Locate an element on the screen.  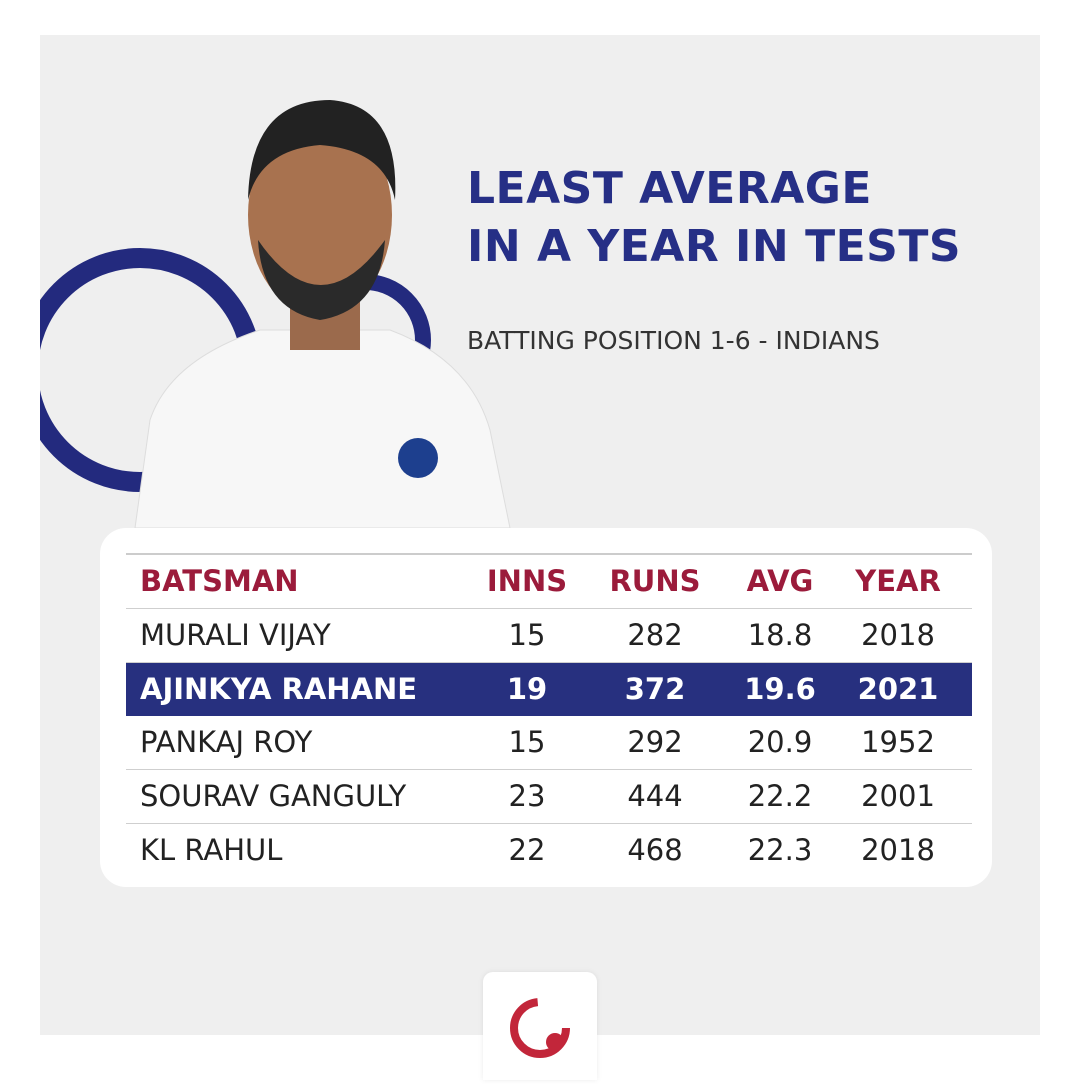
table-cell: 1952 is located at coordinates (898, 742).